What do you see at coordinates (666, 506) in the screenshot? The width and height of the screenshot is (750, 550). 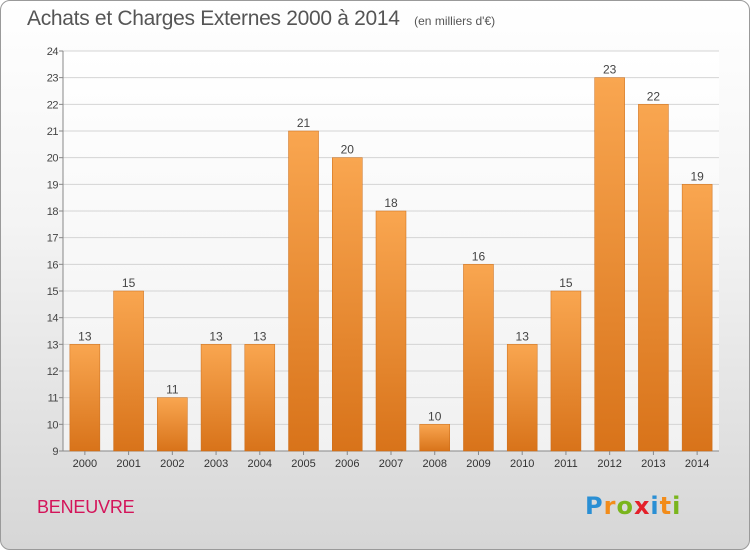 I see `logo-letter: t` at bounding box center [666, 506].